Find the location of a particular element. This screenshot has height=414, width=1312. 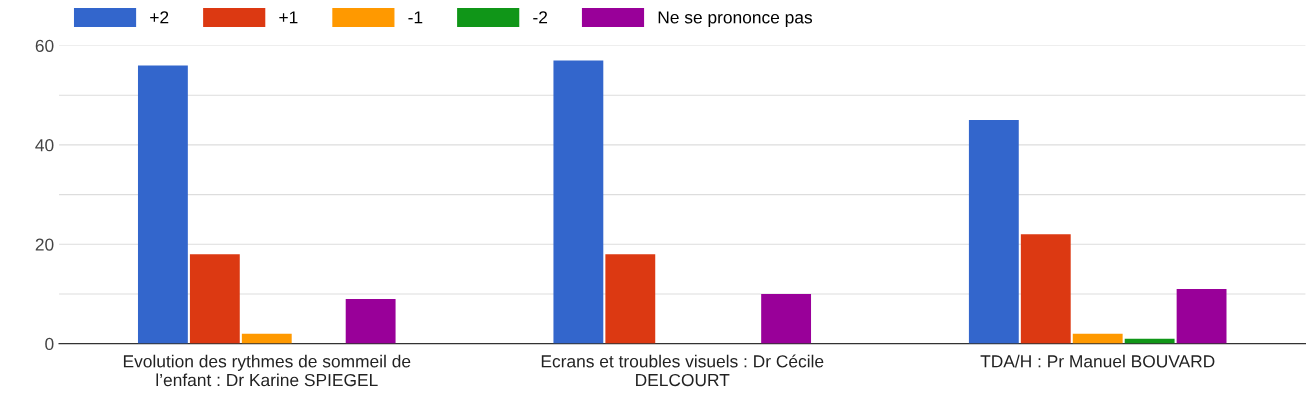

legend-label: -2 is located at coordinates (540, 17).